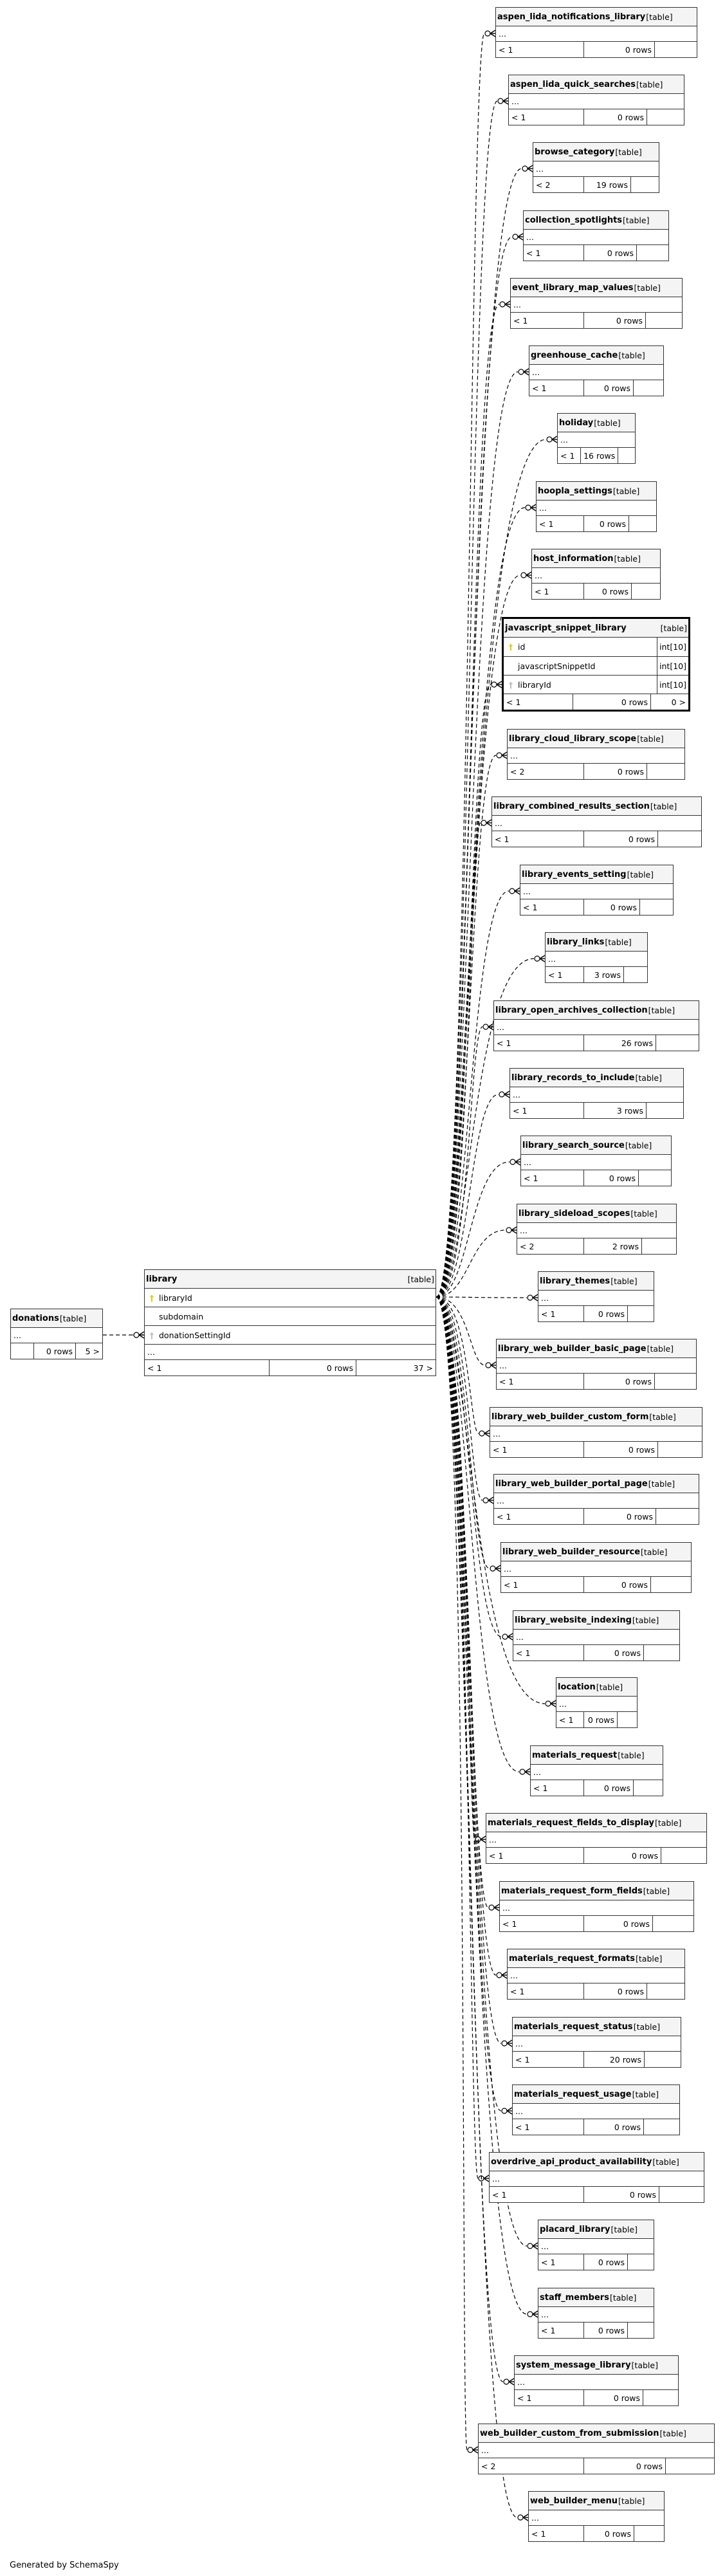 This screenshot has height=2576, width=725. What do you see at coordinates (571, 1483) in the screenshot?
I see `table-name: library_web_builder_portal_page` at bounding box center [571, 1483].